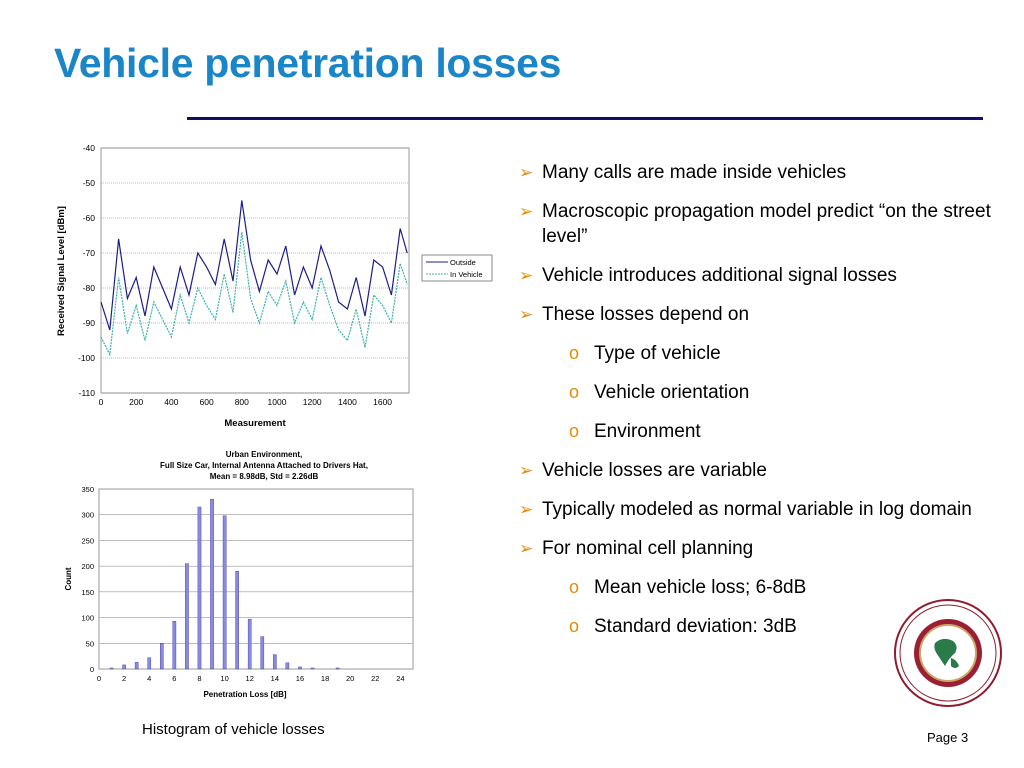  What do you see at coordinates (759, 548) in the screenshot?
I see `bullet-item: ➢ For nominal cell planning` at bounding box center [759, 548].